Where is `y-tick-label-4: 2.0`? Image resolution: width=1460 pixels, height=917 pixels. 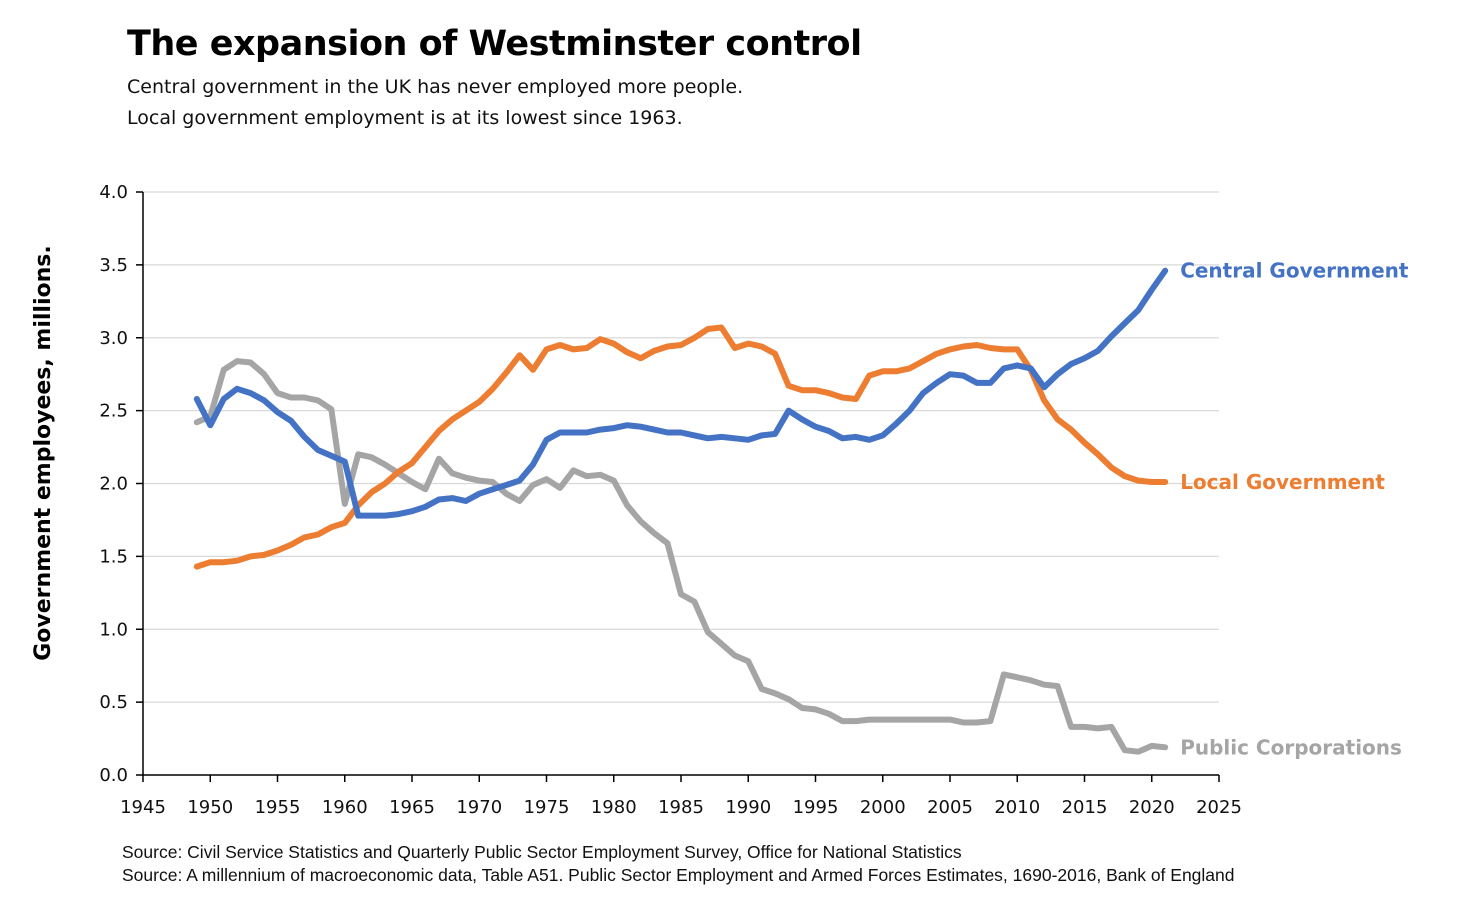
y-tick-label-4: 2.0 is located at coordinates (113, 484).